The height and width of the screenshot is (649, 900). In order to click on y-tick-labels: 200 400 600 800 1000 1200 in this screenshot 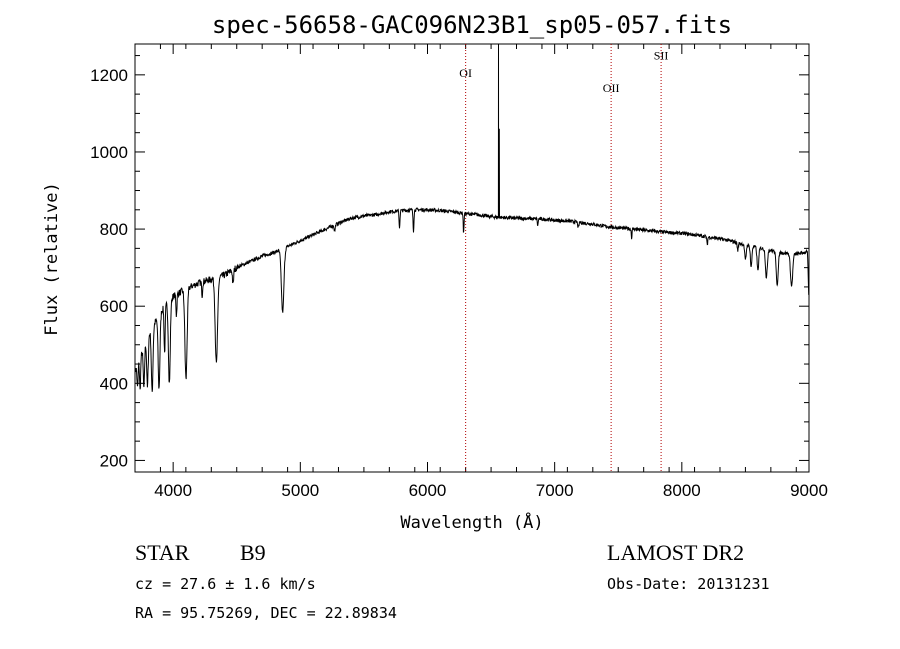, I will do `click(109, 268)`.